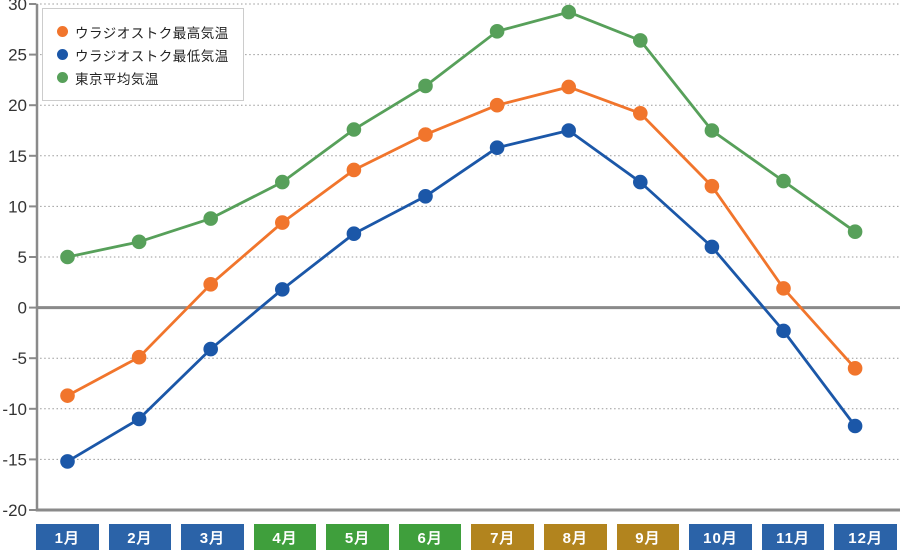 This screenshot has height=551, width=900. Describe the element at coordinates (17, 55) in the screenshot. I see `y-axis-label: 25` at that location.